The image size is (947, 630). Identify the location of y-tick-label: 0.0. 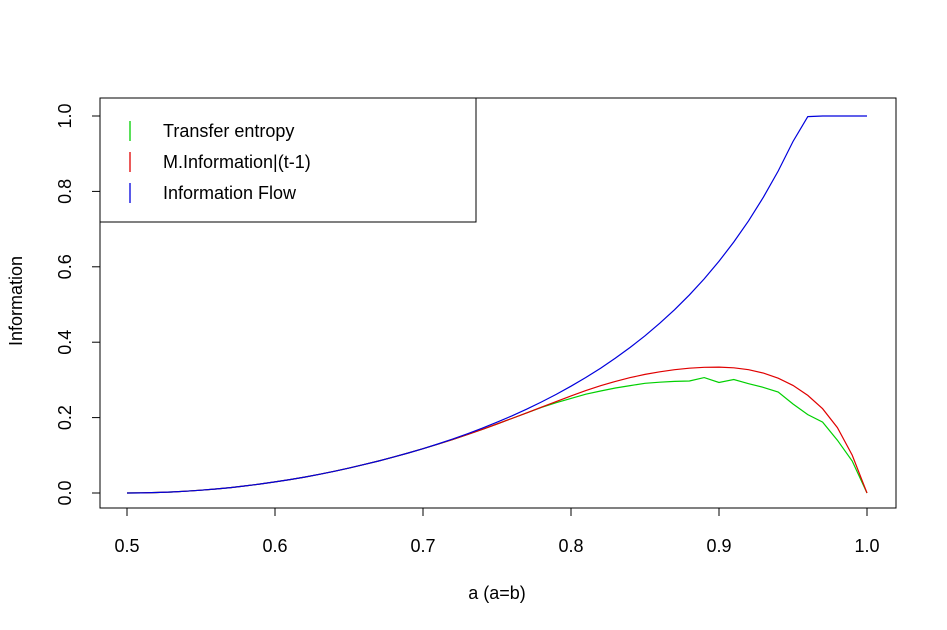
(65, 492).